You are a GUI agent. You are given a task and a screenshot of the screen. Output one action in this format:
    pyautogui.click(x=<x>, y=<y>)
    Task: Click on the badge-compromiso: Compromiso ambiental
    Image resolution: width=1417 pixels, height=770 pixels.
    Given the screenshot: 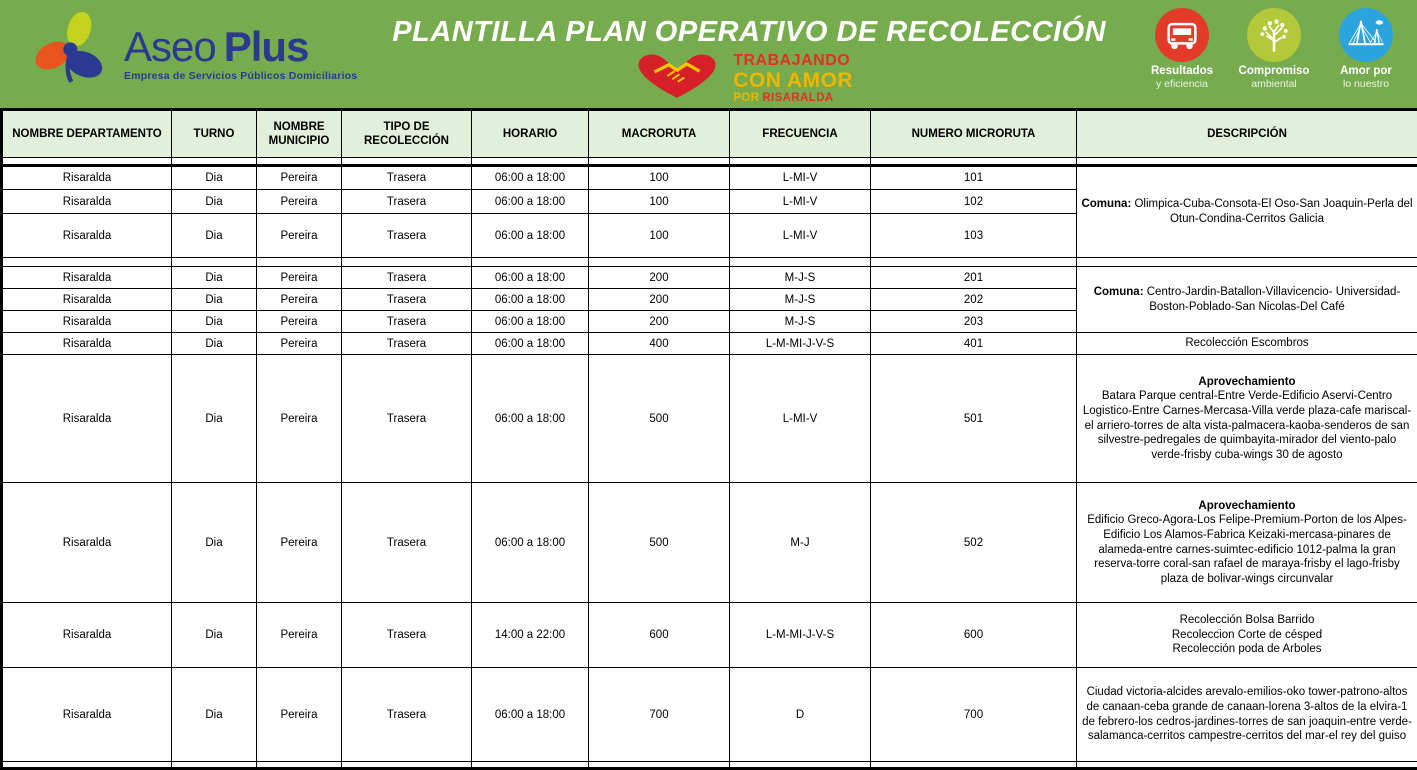 What is the action you would take?
    pyautogui.click(x=1274, y=49)
    